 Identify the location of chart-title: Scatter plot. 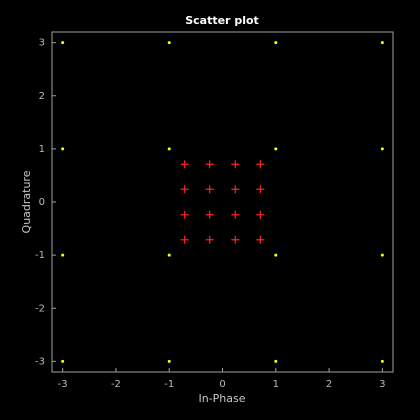
(222, 20).